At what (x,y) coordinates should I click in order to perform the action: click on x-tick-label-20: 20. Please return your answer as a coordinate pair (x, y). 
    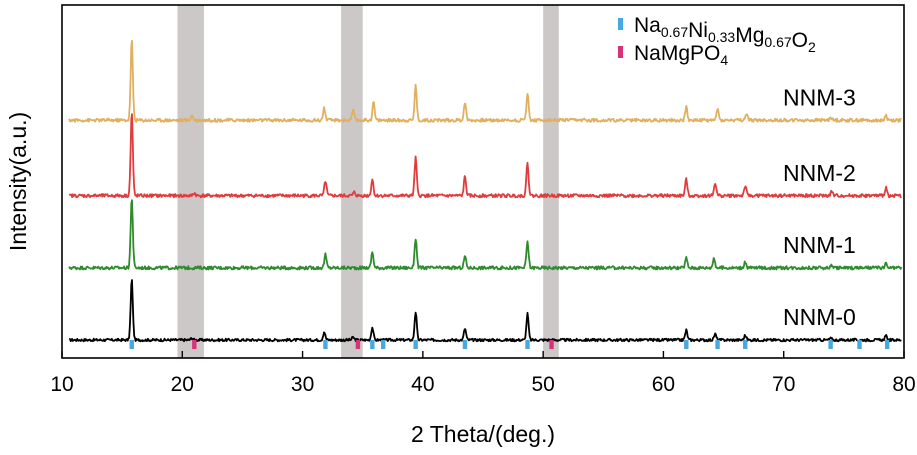
    Looking at the image, I should click on (182, 384).